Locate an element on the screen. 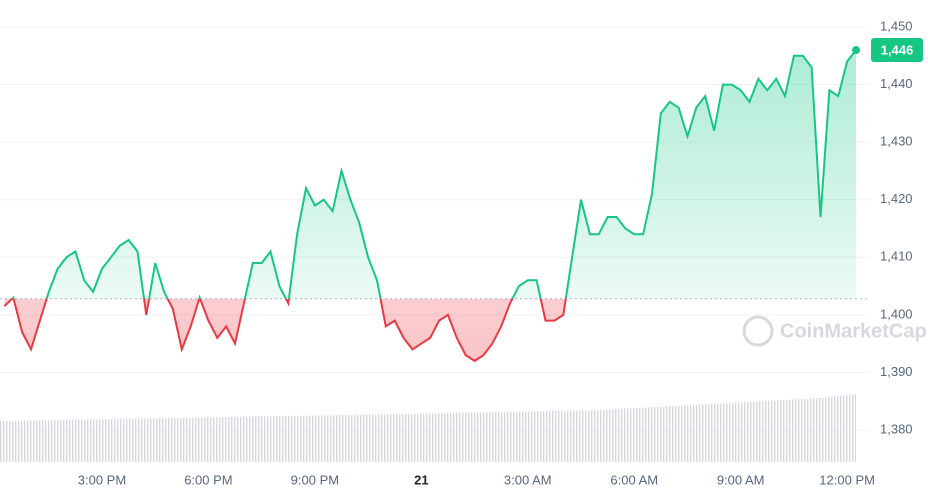  y-tick-label: 1,430 is located at coordinates (896, 141).